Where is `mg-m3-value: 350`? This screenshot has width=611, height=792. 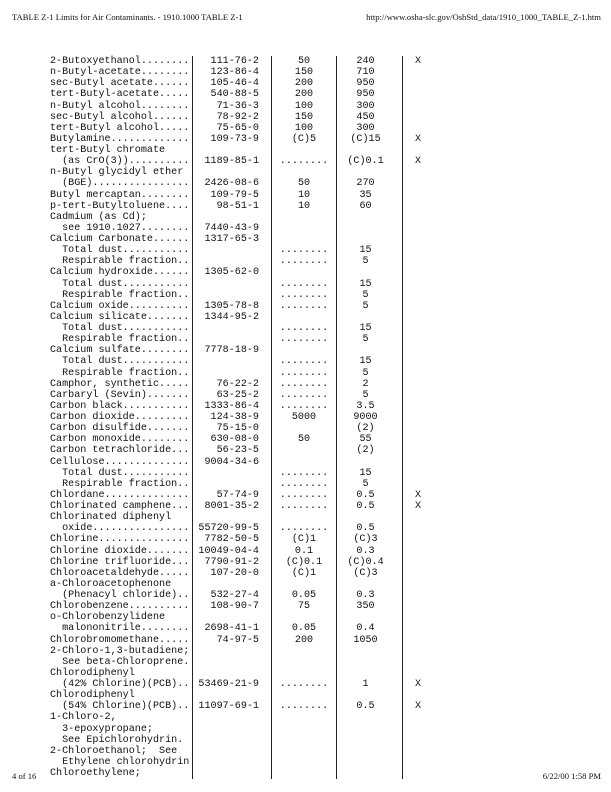
mg-m3-value: 350 is located at coordinates (370, 607).